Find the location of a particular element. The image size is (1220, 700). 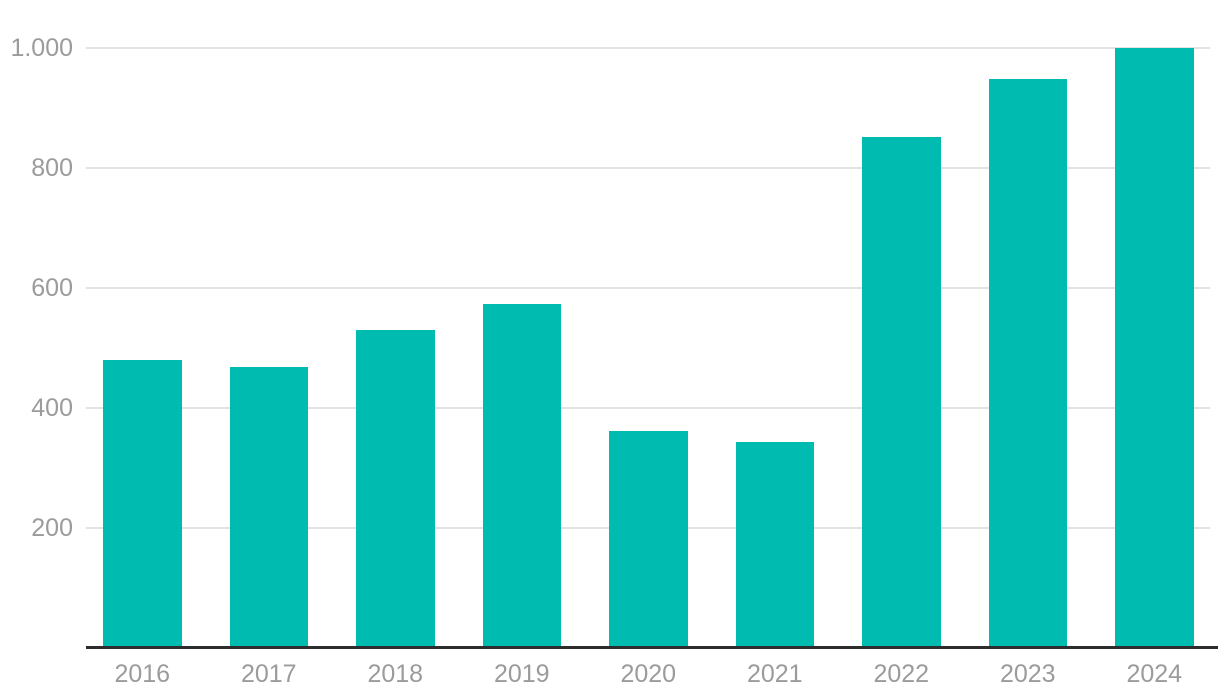

bar-2018 is located at coordinates (395, 489).